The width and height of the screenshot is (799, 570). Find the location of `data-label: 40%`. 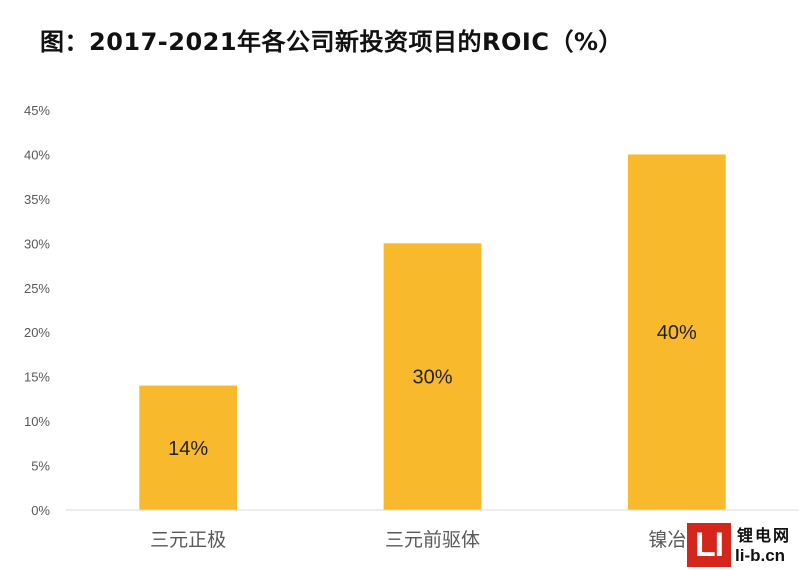

data-label: 40% is located at coordinates (677, 333).